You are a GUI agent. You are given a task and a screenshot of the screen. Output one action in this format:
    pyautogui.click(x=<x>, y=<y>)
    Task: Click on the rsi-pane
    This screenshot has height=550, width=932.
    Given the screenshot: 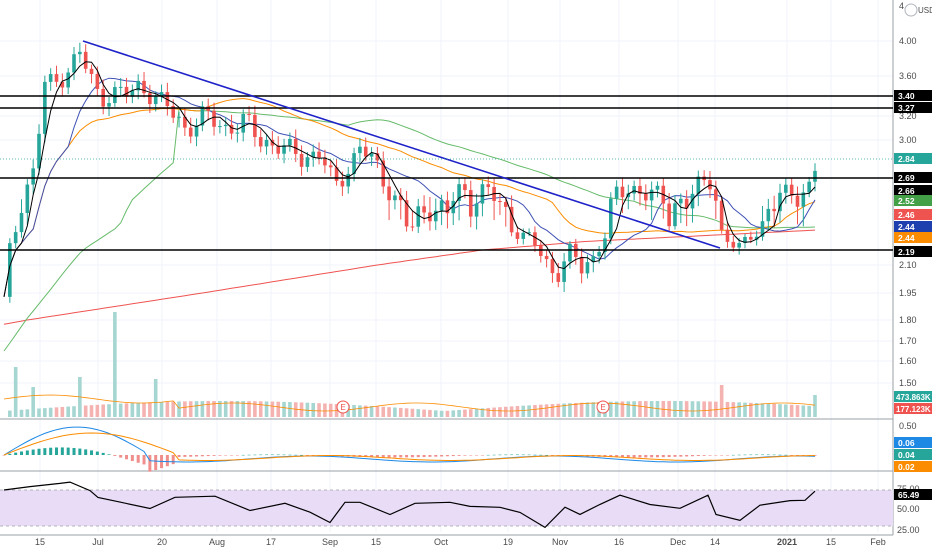 What is the action you would take?
    pyautogui.click(x=446, y=505)
    